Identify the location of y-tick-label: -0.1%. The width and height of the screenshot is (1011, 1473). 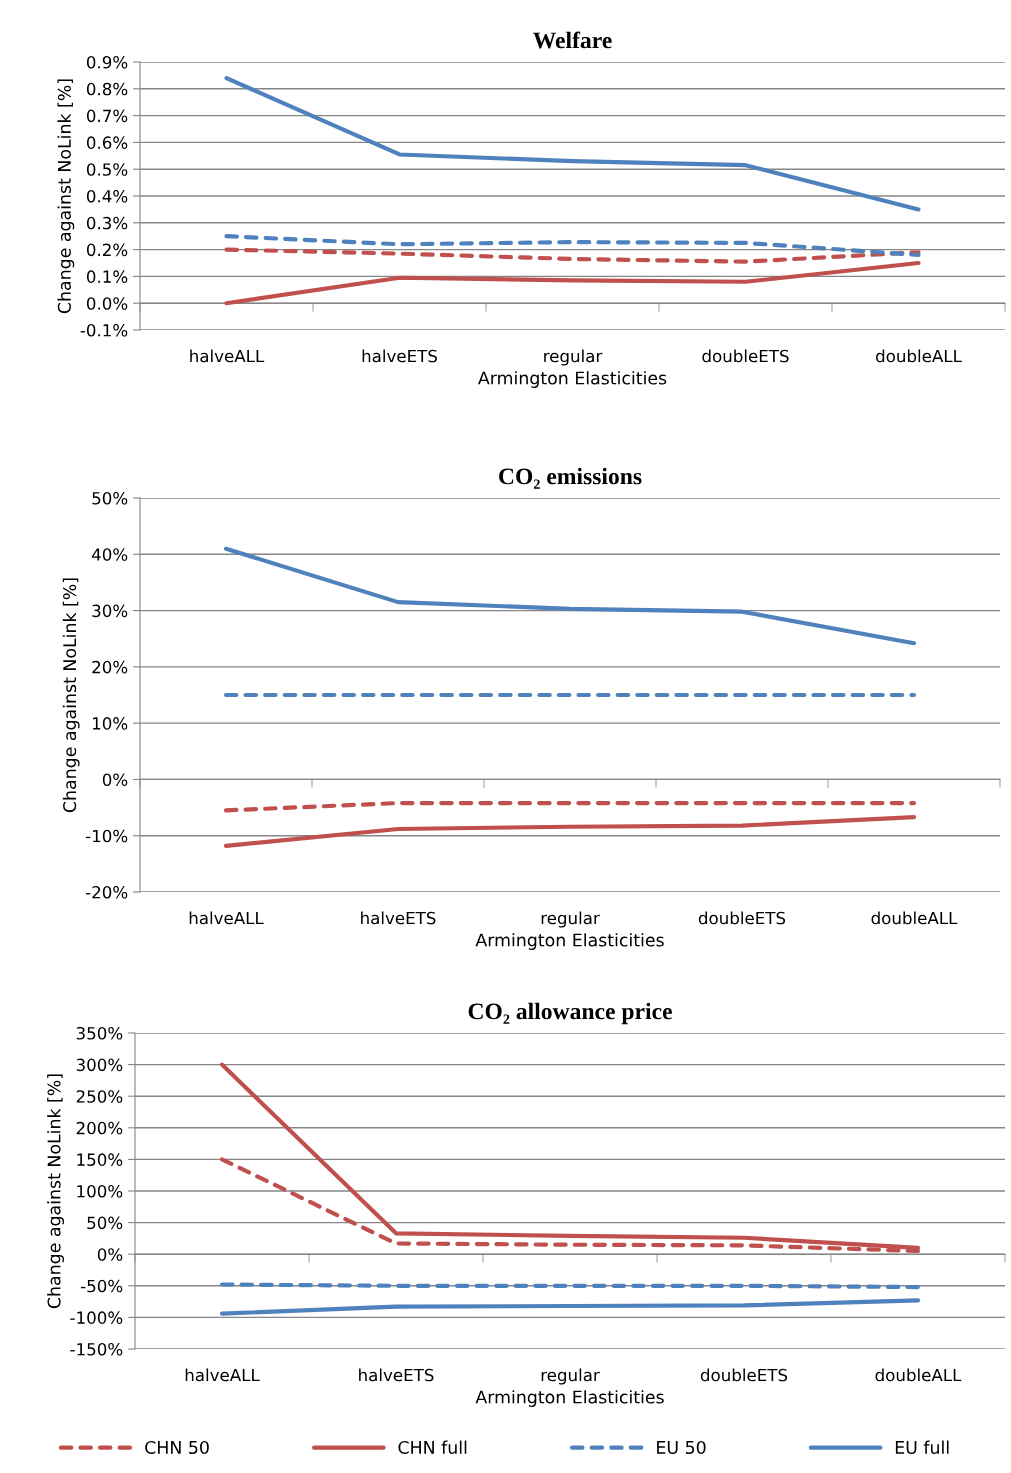
(104, 330).